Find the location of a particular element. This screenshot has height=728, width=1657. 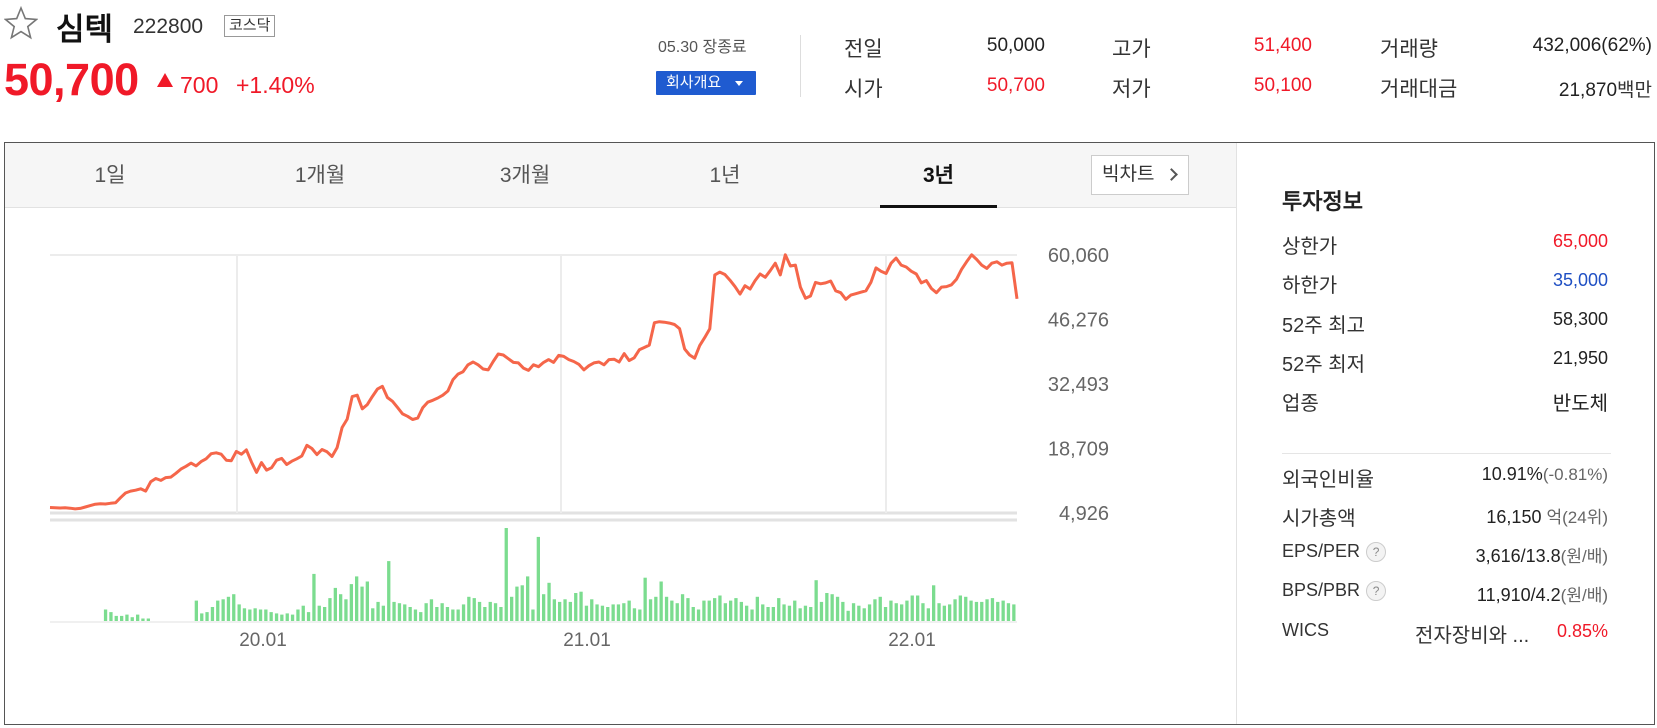

favorite-star-icon is located at coordinates (21, 23).